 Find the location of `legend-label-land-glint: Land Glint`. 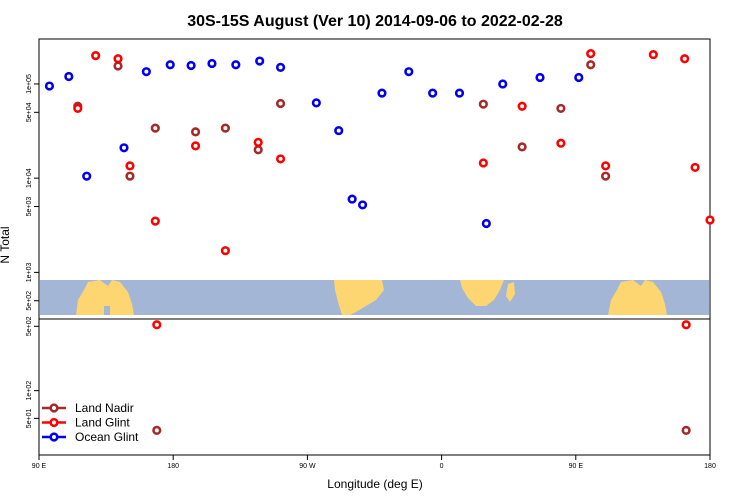

legend-label-land-glint: Land Glint is located at coordinates (102, 423).